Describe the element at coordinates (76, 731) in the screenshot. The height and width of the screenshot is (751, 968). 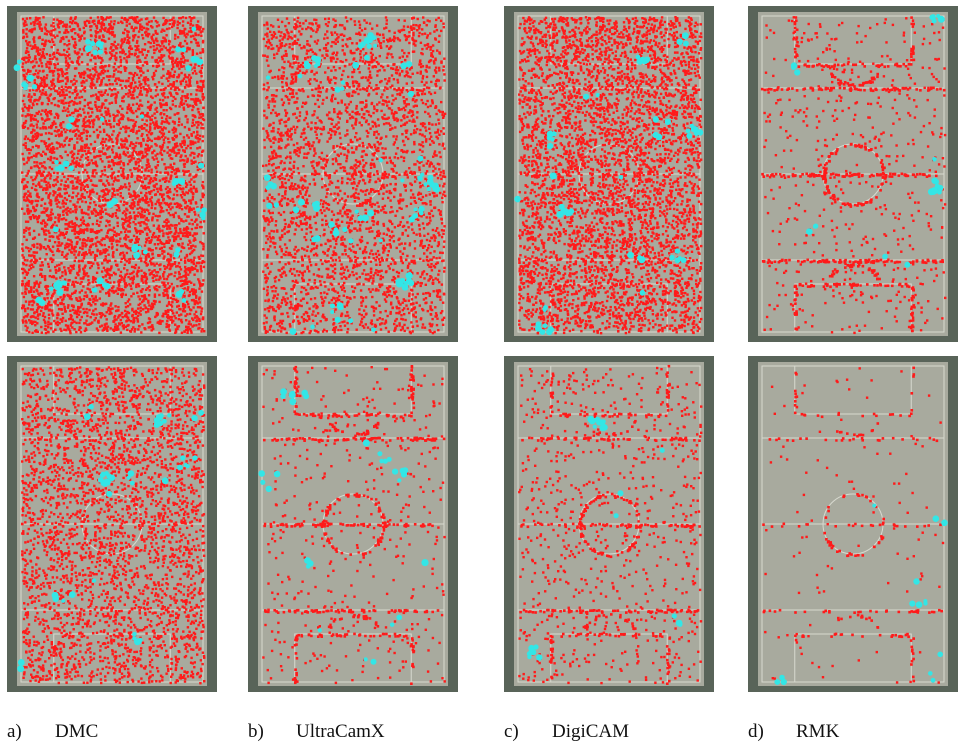
I see `caption-label: DMC` at that location.